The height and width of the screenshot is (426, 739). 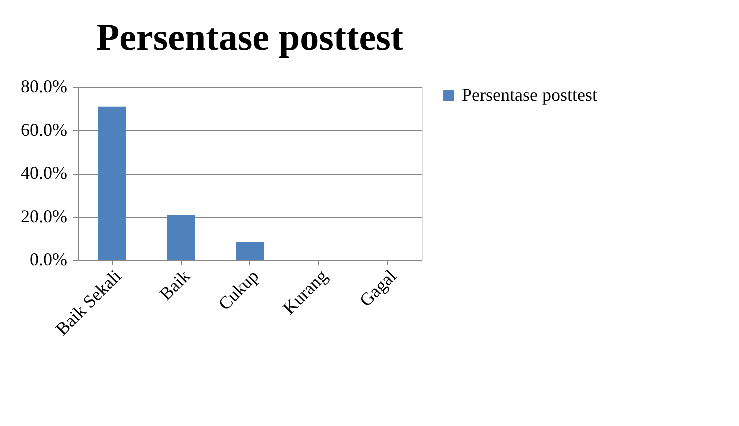 I want to click on y-tick-label: 60.0%, so click(x=44, y=130).